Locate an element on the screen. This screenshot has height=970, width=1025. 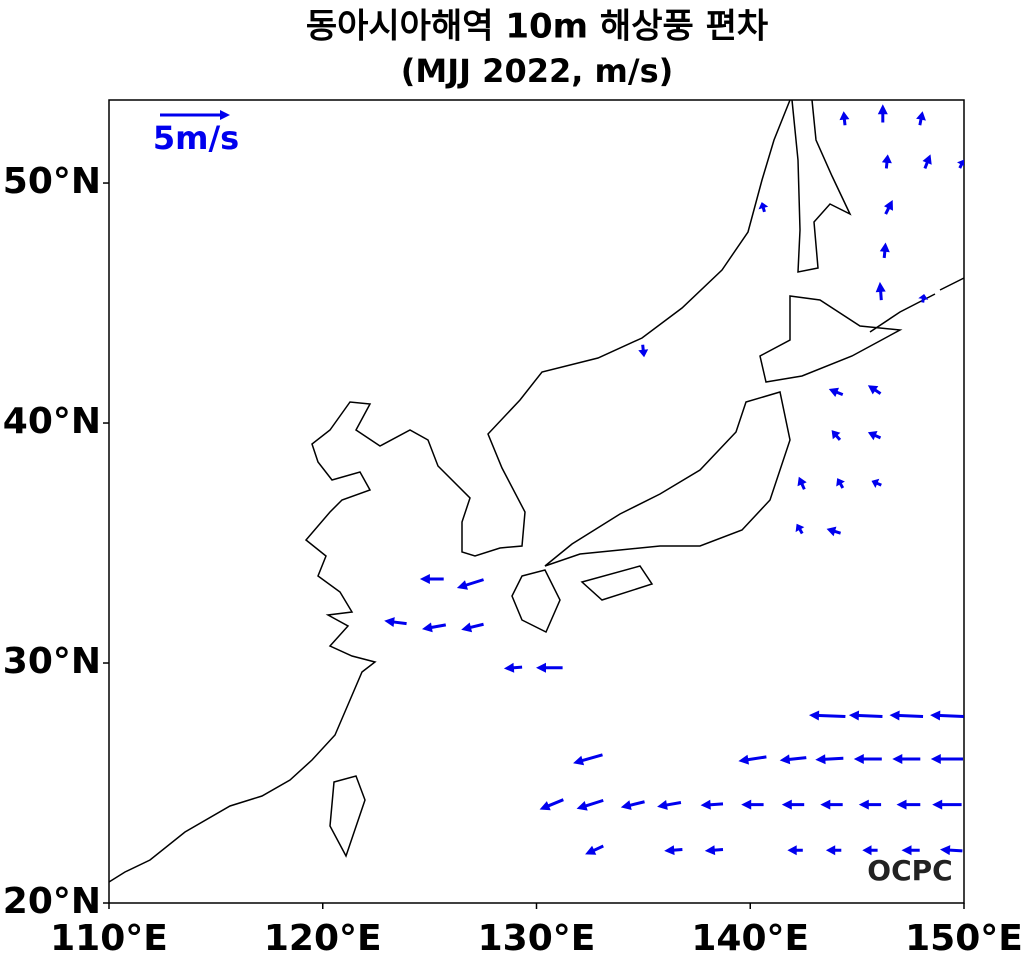
y-tick-label: 30°N is located at coordinates (52, 661).